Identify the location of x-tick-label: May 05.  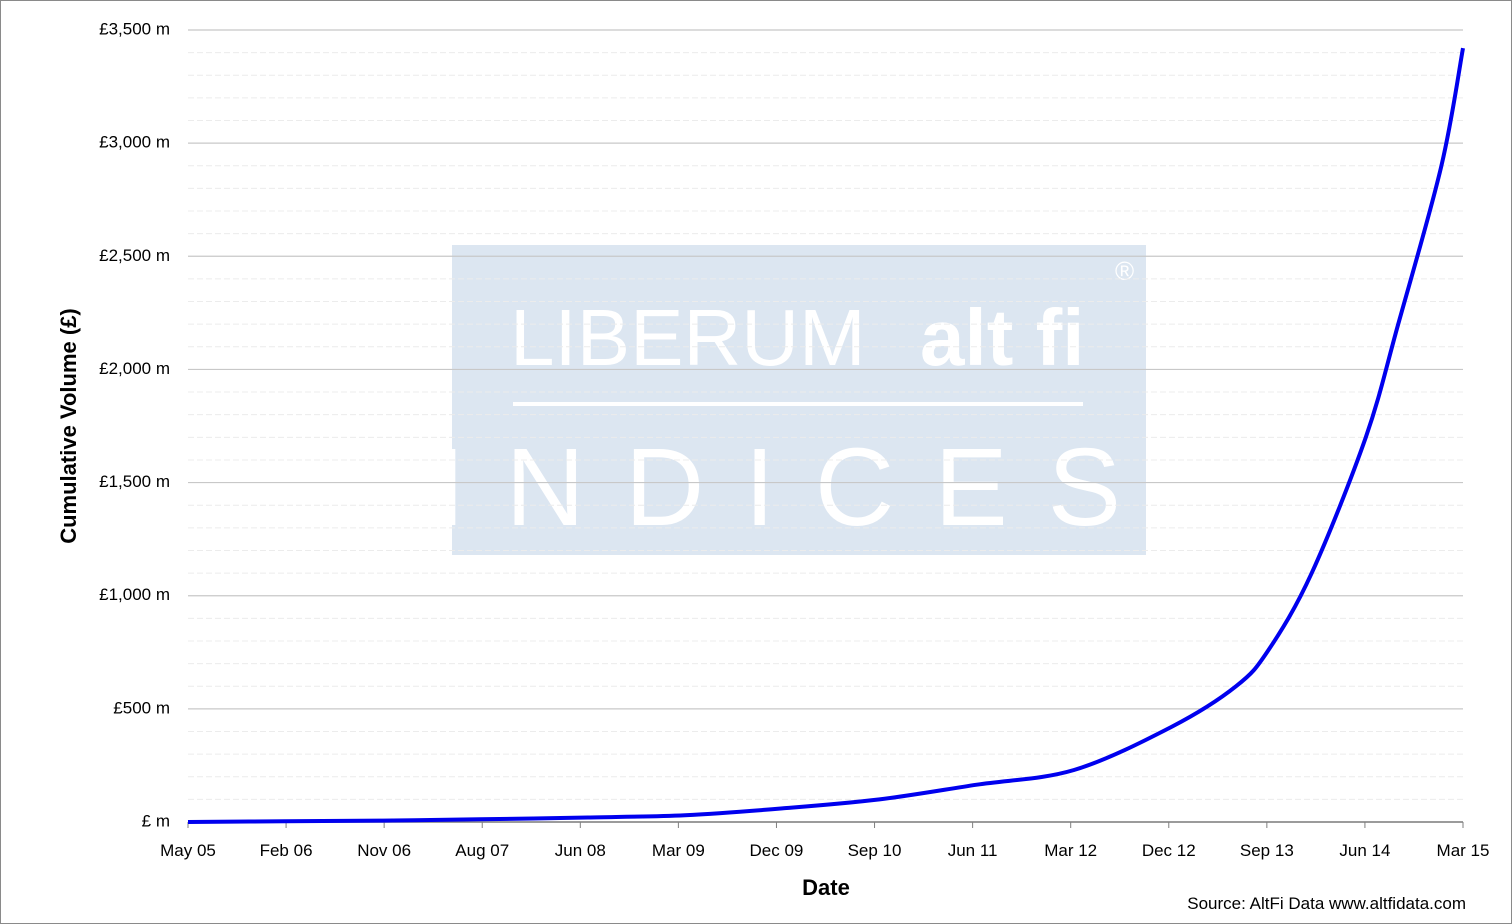
(188, 850).